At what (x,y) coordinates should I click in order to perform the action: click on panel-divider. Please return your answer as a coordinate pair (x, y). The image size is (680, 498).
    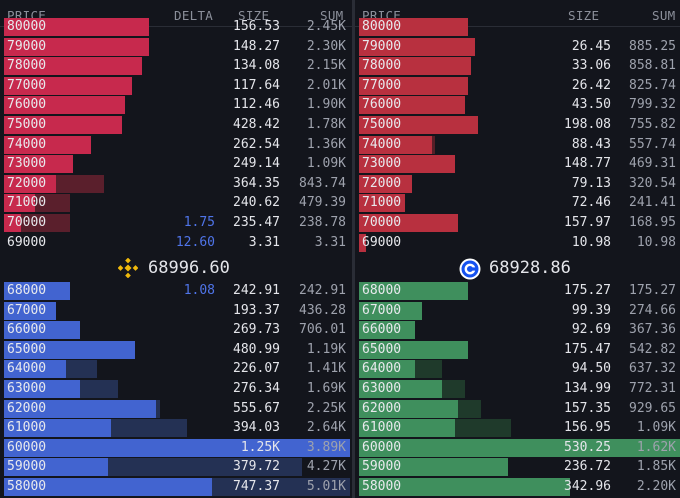
    Looking at the image, I should click on (353, 249).